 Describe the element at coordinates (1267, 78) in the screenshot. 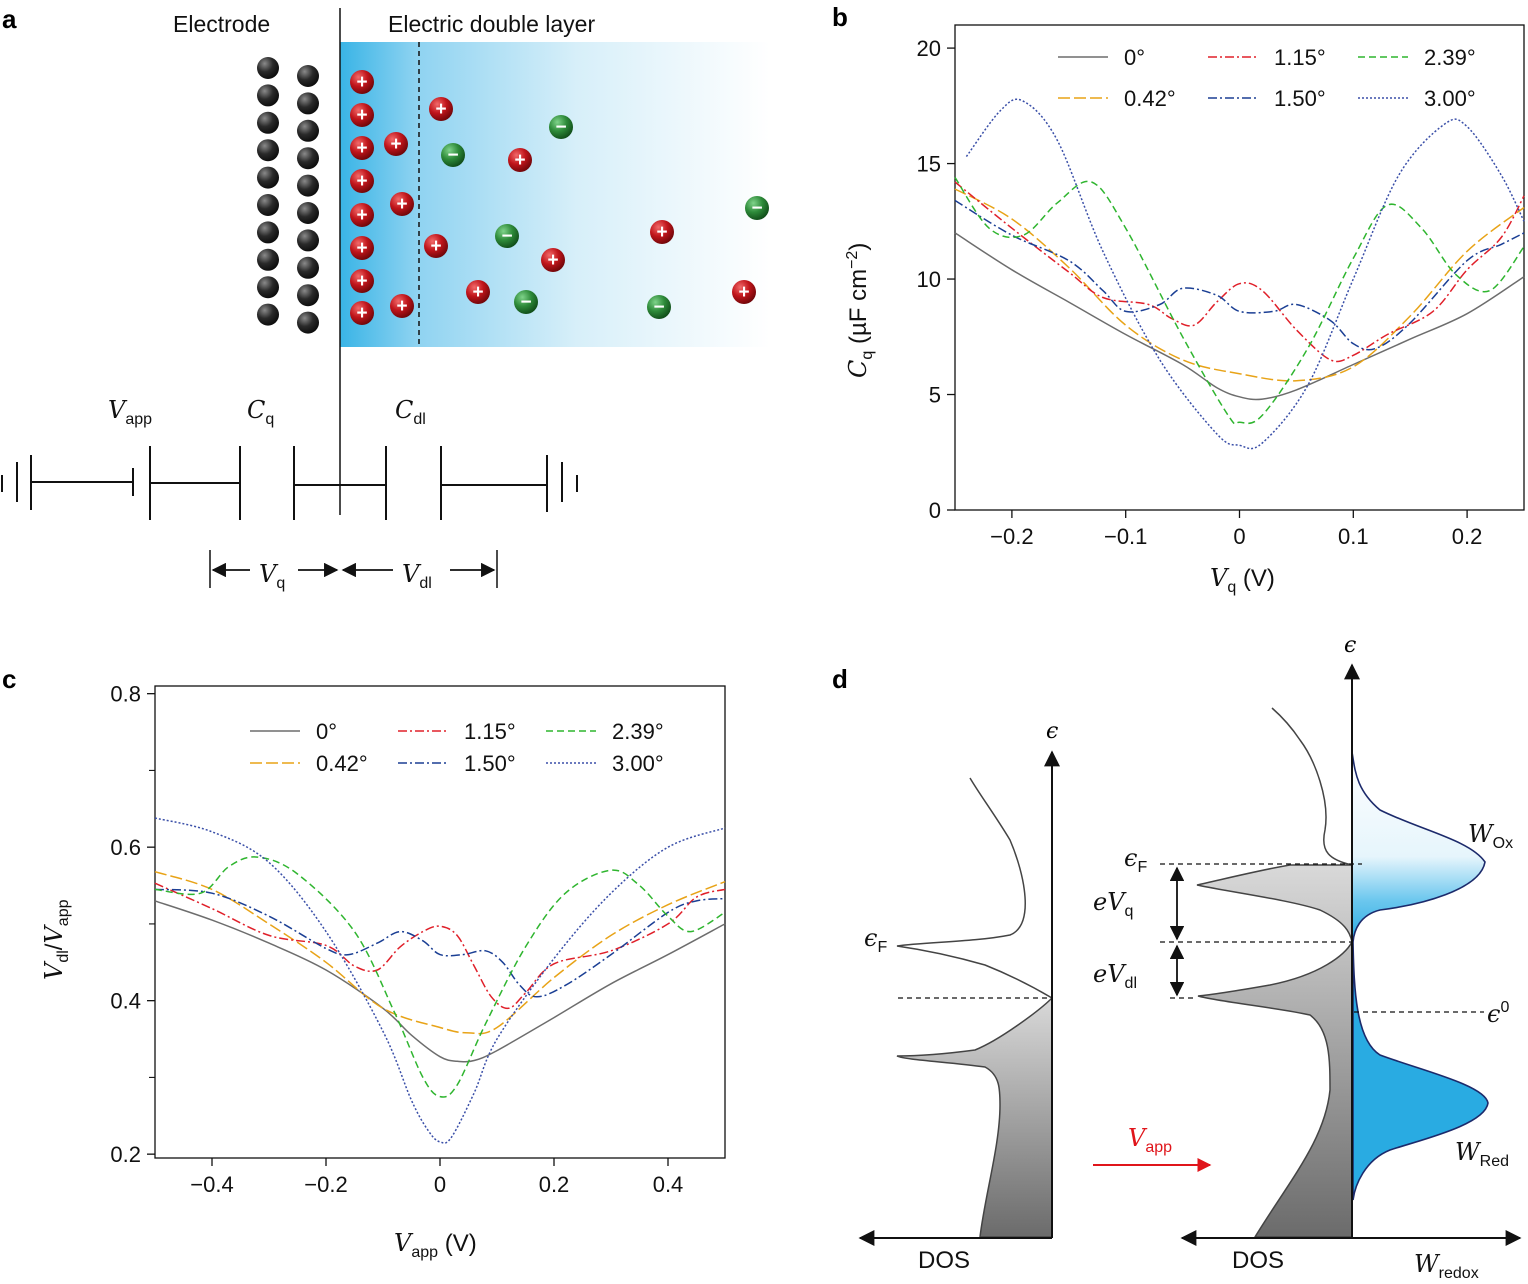

I see `legend-b: 0° 1.15° 2.39° 0.42° 1.50° 3.00°` at that location.